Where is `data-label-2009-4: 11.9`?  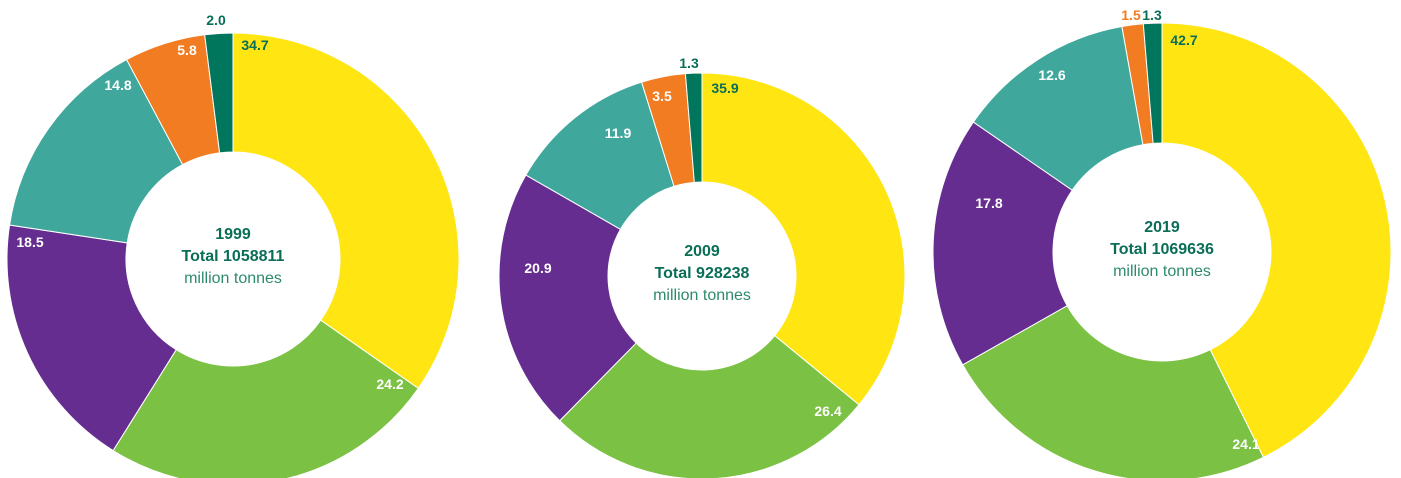
data-label-2009-4: 11.9 is located at coordinates (618, 133).